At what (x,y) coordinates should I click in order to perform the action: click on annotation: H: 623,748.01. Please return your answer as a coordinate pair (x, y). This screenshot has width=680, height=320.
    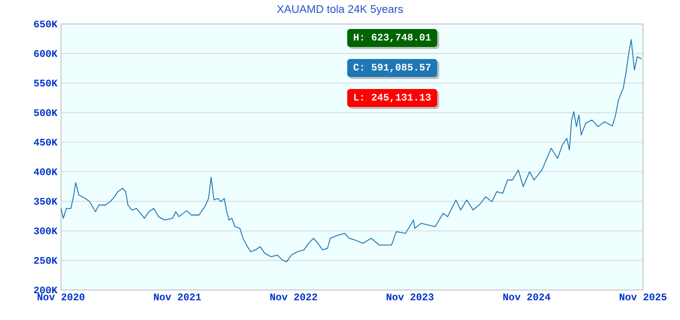
    Looking at the image, I should click on (392, 38).